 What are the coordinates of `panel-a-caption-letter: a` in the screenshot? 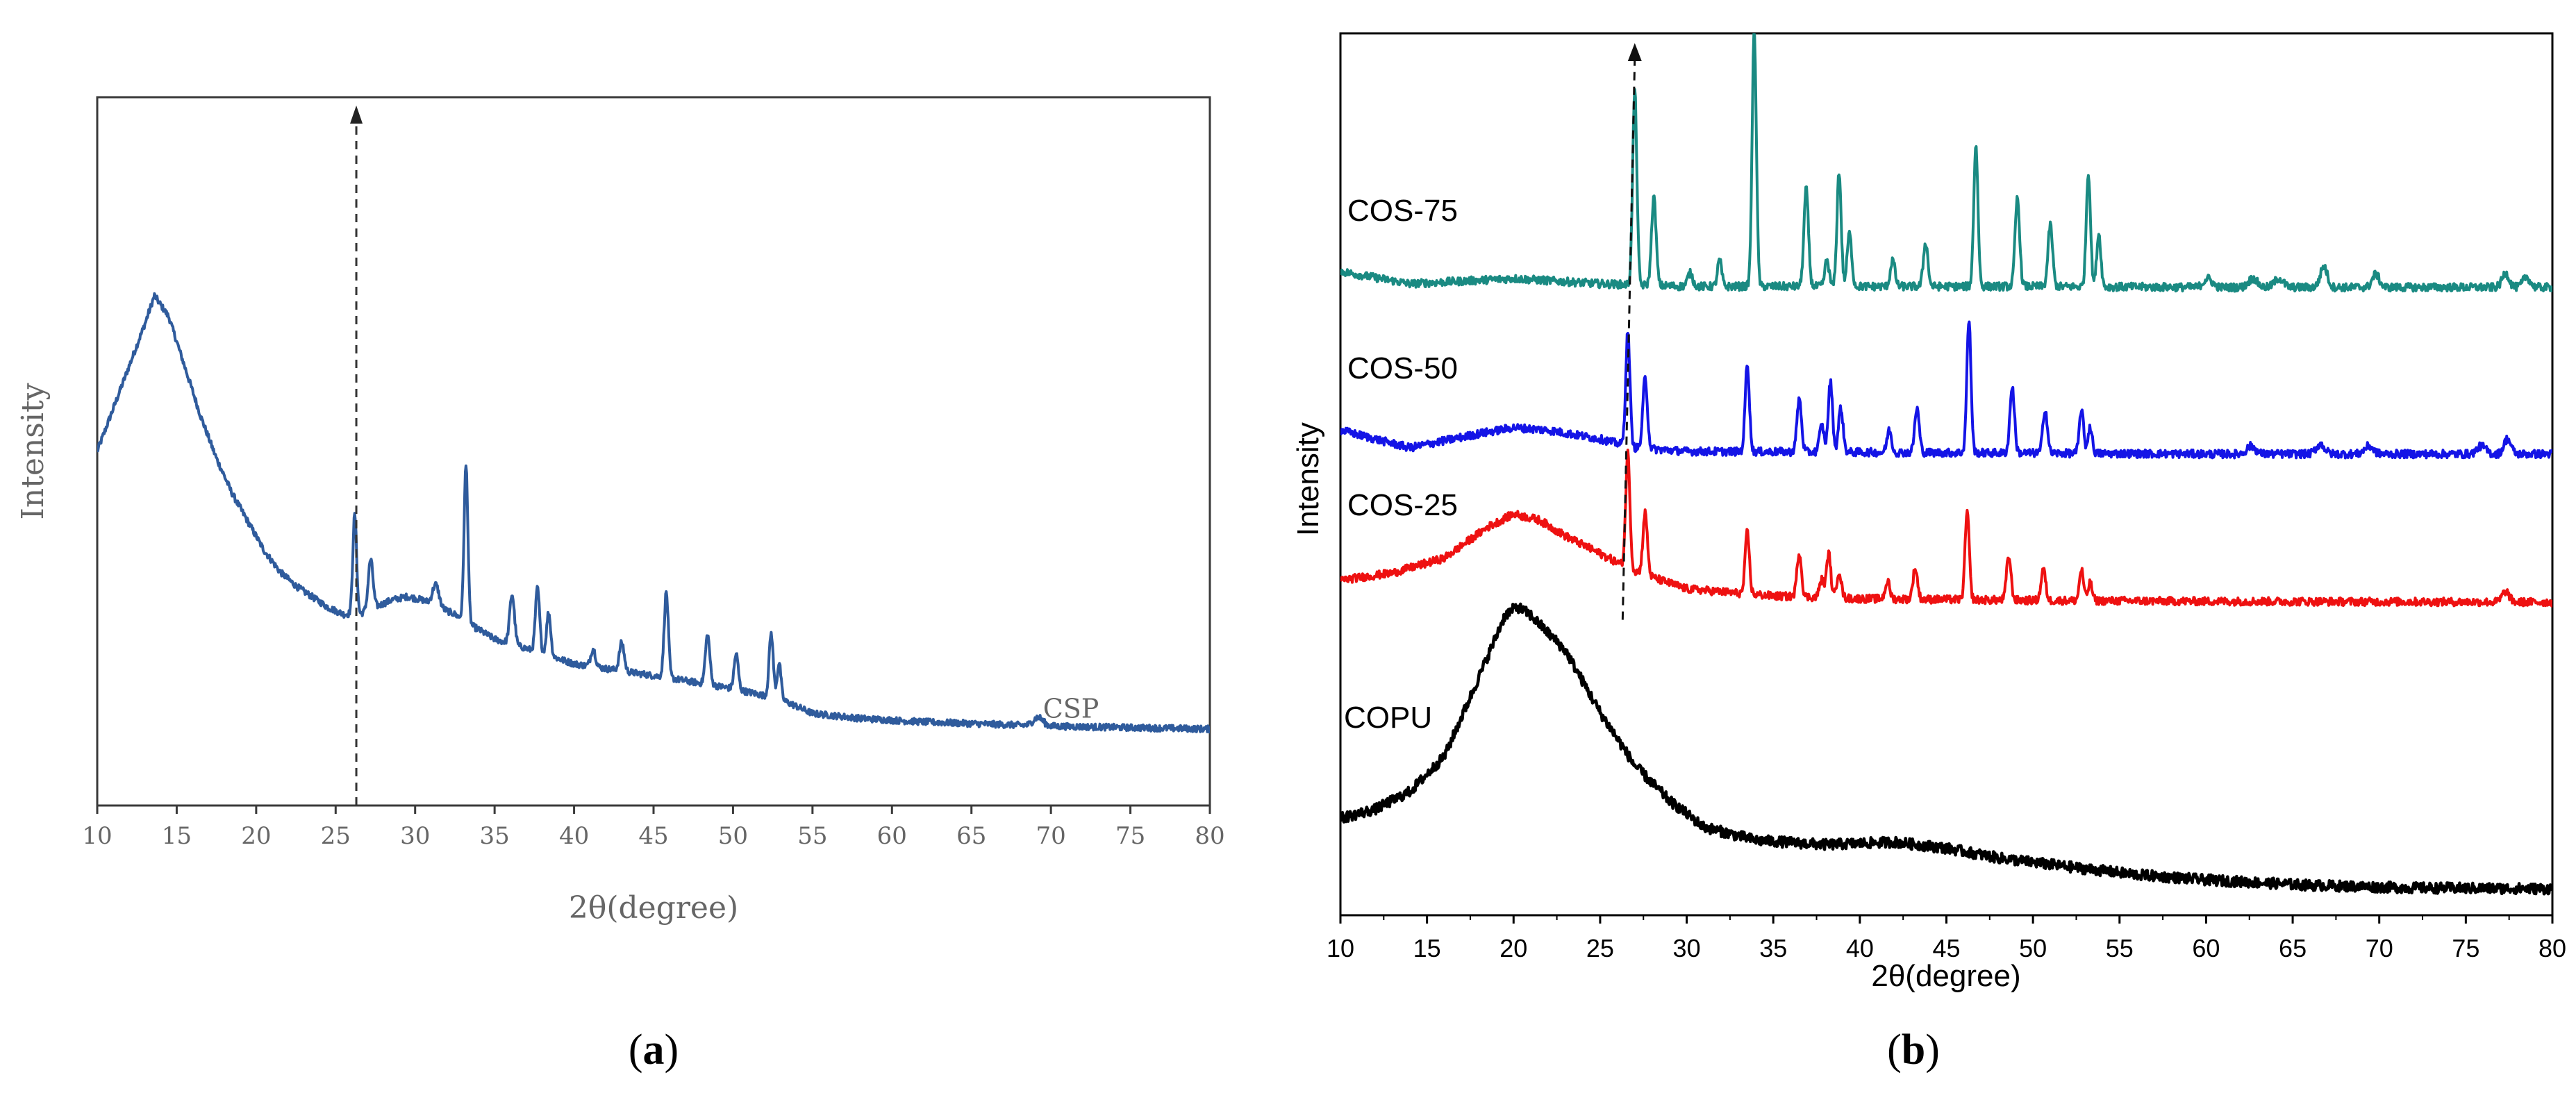 It's located at (654, 1050).